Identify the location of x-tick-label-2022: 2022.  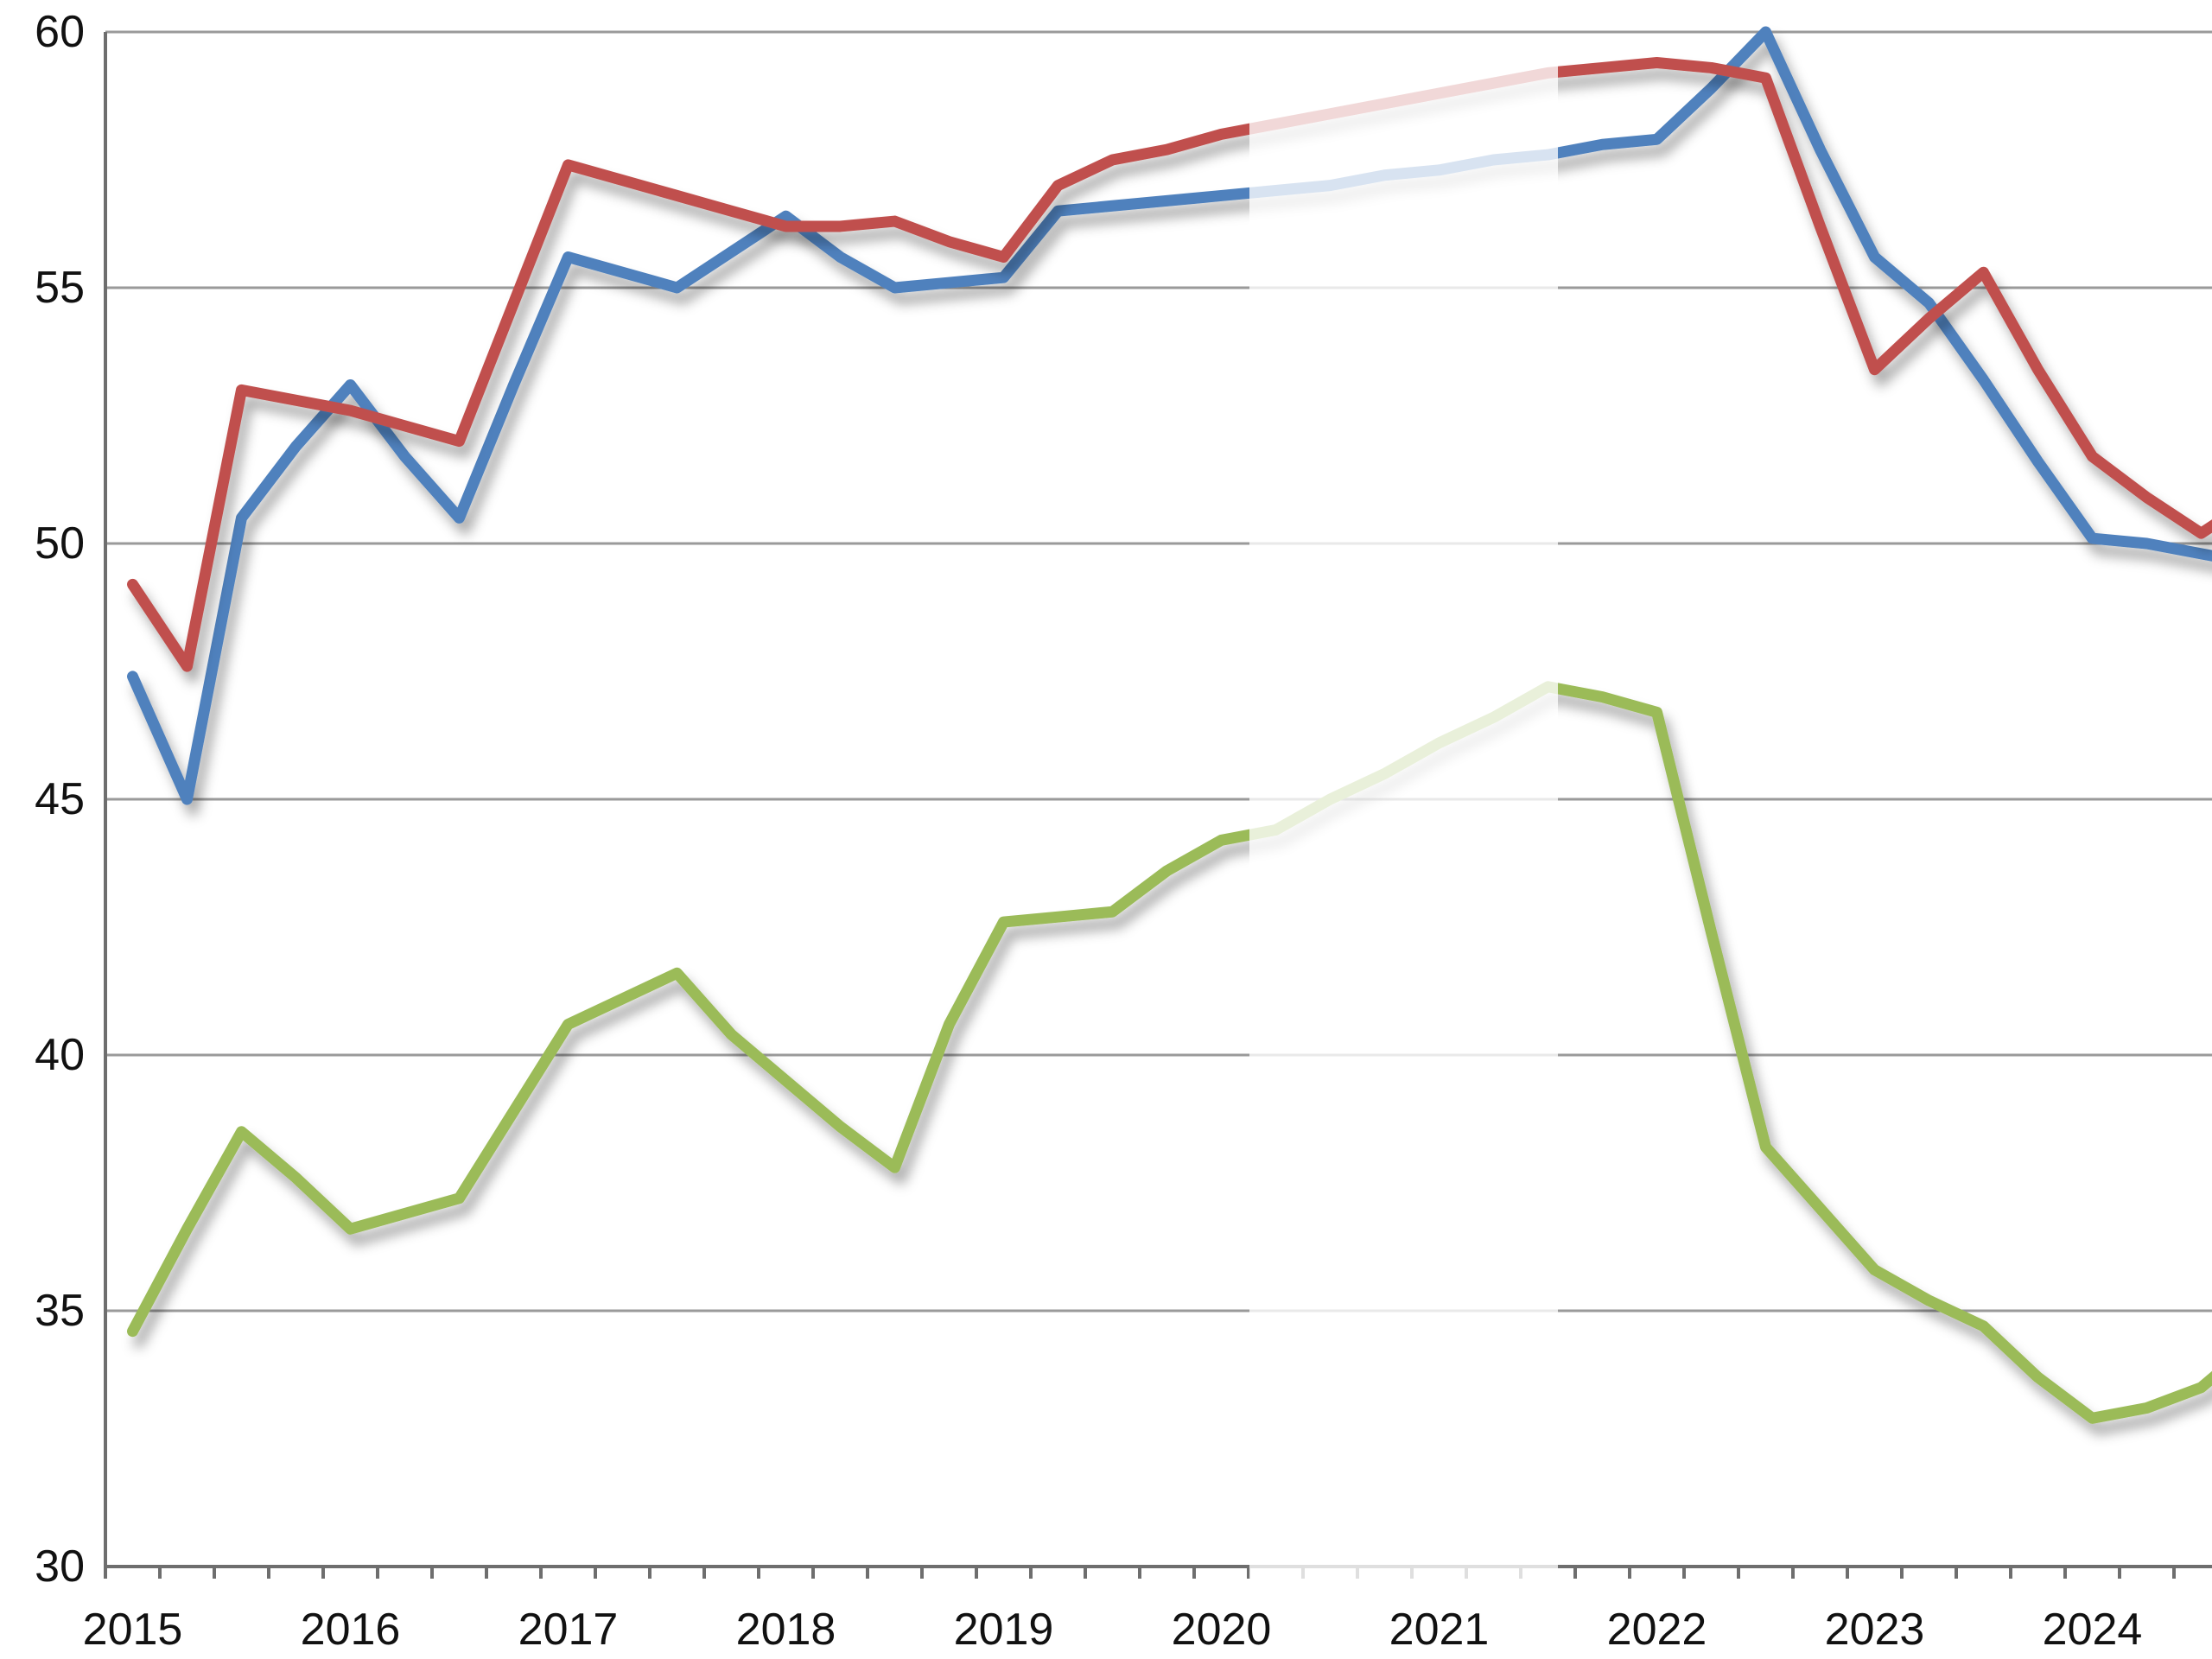
(1657, 1630).